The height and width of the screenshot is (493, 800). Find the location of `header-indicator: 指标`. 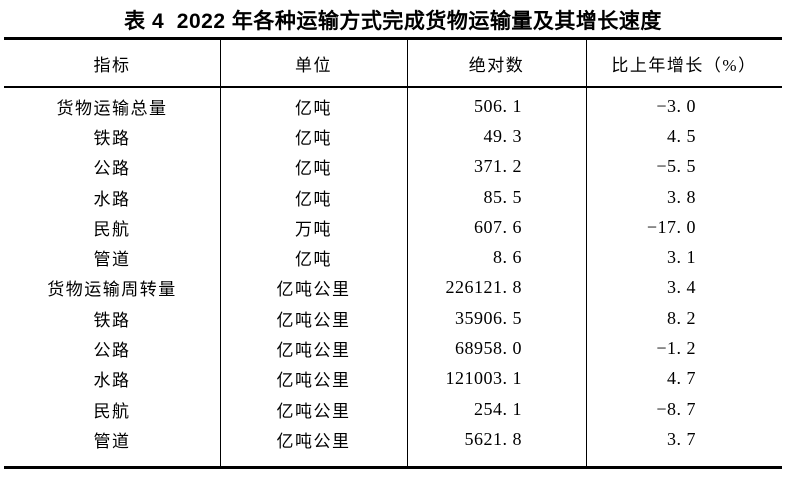

header-indicator: 指标 is located at coordinates (112, 65).